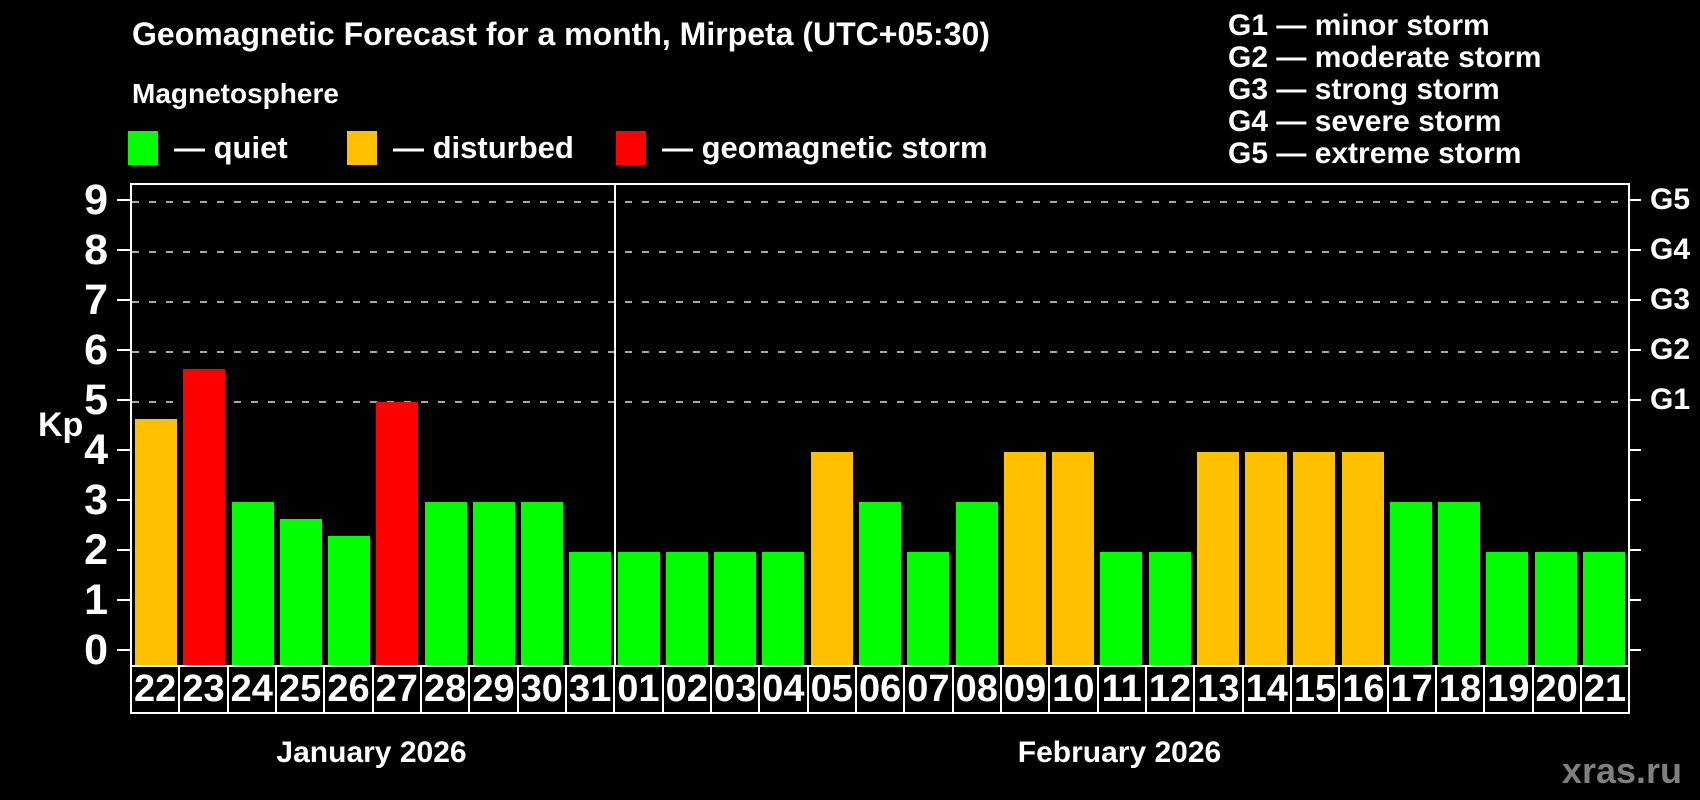  Describe the element at coordinates (96, 200) in the screenshot. I see `y-tick-label-9: 9` at that location.